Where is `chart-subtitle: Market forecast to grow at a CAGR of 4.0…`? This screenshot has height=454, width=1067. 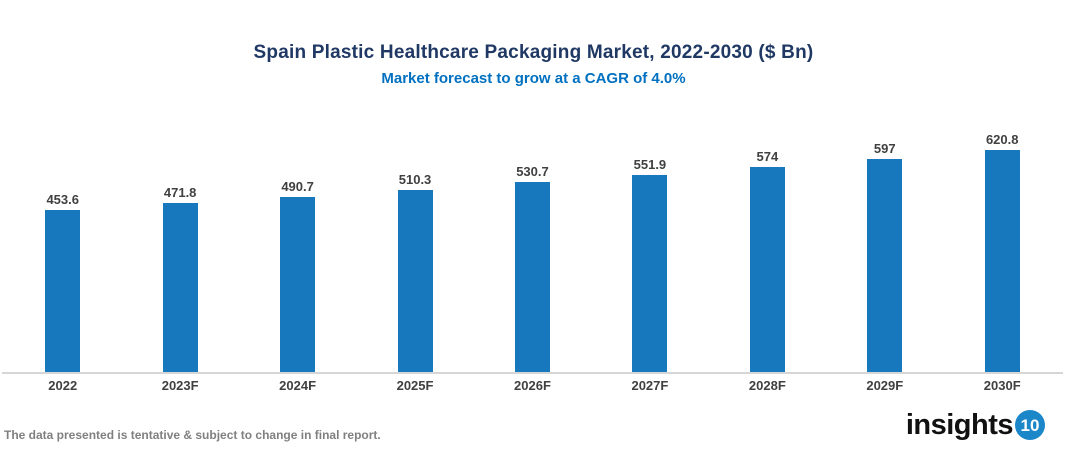
chart-subtitle: Market forecast to grow at a CAGR of 4.0… is located at coordinates (533, 78).